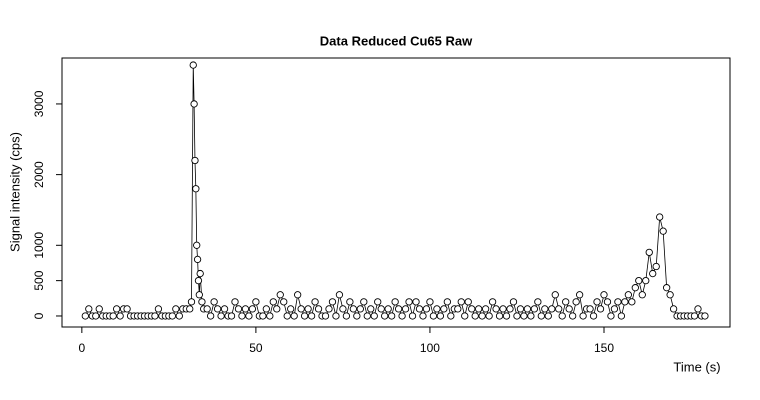 The width and height of the screenshot is (760, 400). What do you see at coordinates (39, 280) in the screenshot?
I see `y-tick-label: 500` at bounding box center [39, 280].